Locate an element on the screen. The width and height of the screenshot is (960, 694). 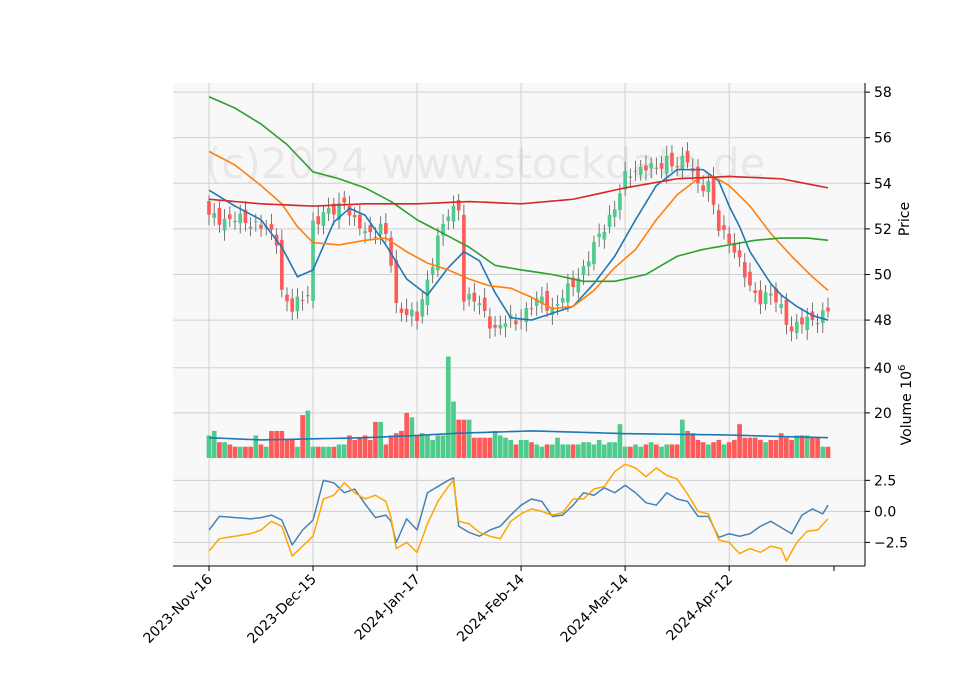
volume-exponent: 6 is located at coordinates (902, 368).